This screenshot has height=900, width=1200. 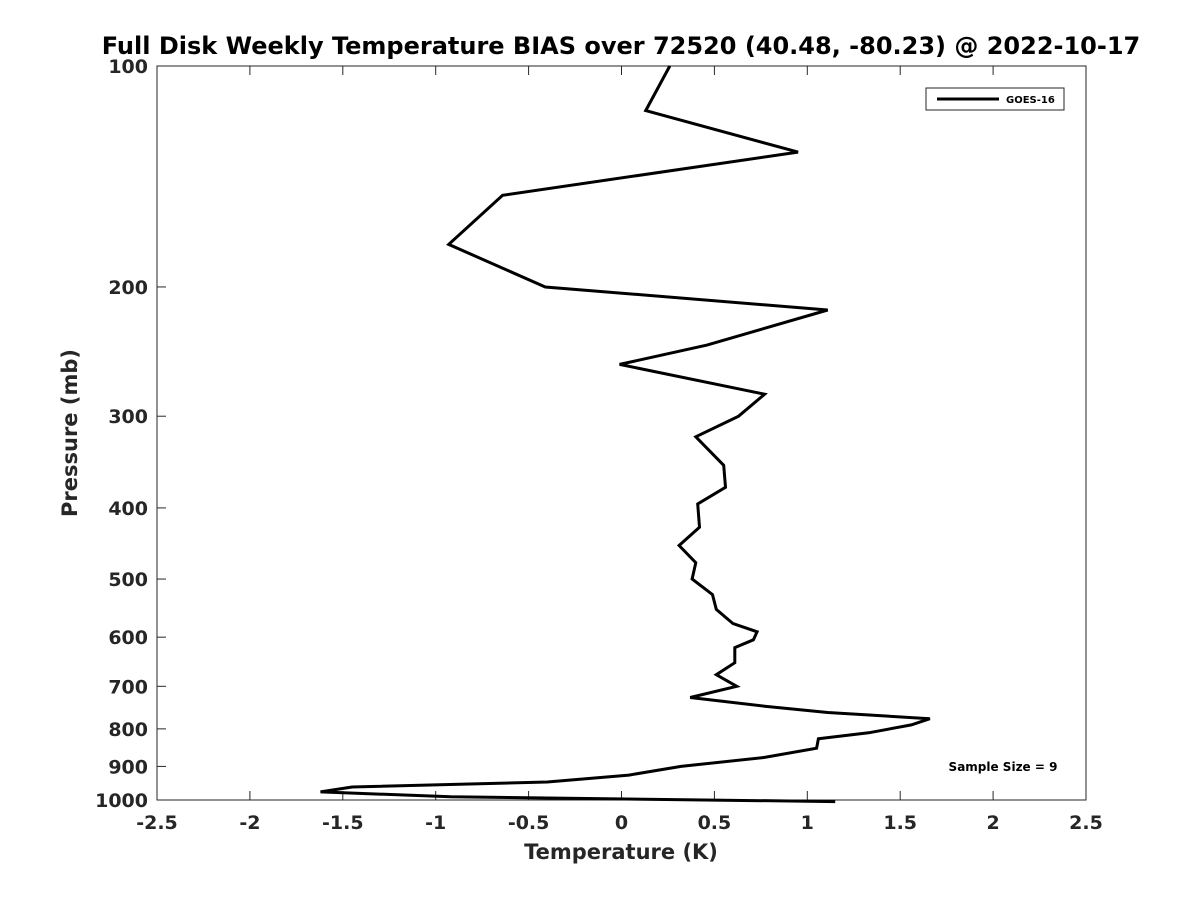 What do you see at coordinates (121, 801) in the screenshot?
I see `y-tick-label: 1000` at bounding box center [121, 801].